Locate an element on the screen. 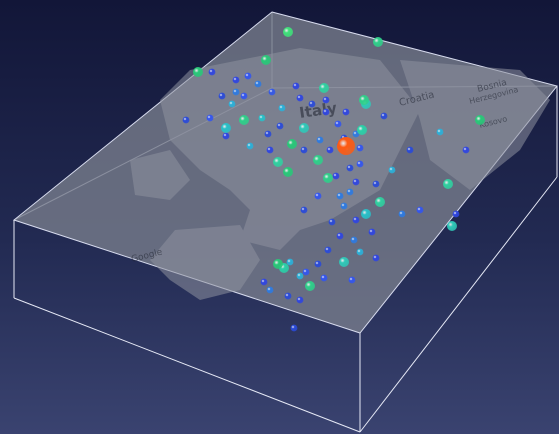 This screenshot has height=434, width=559. map-label-italy: Italy is located at coordinates (318, 110).